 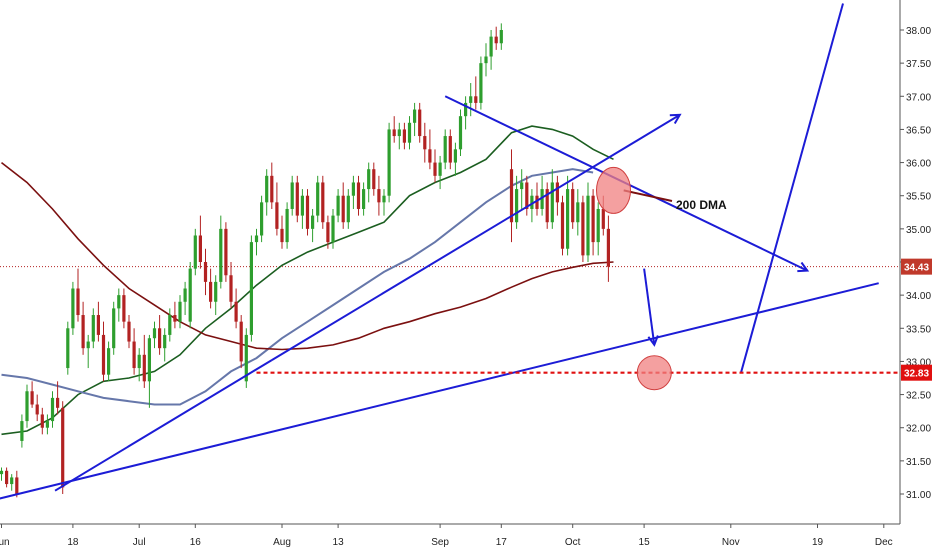 I want to click on current-price-label: 34.43, so click(x=916, y=268).